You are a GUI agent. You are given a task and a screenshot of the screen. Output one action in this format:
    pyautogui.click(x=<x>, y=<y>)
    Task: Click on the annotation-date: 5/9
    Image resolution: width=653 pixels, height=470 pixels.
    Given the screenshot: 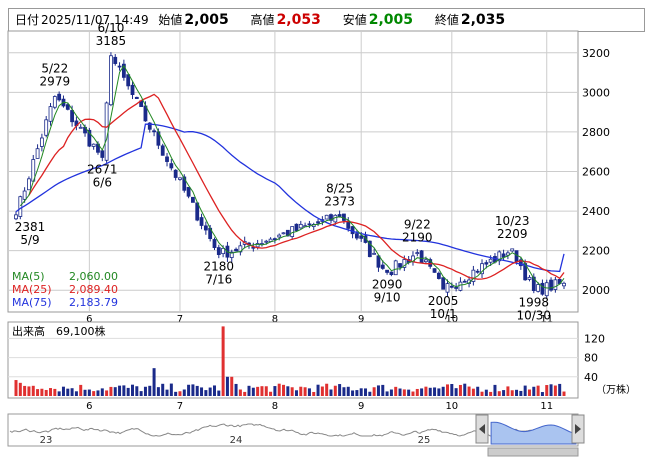 What is the action you would take?
    pyautogui.click(x=29, y=240)
    